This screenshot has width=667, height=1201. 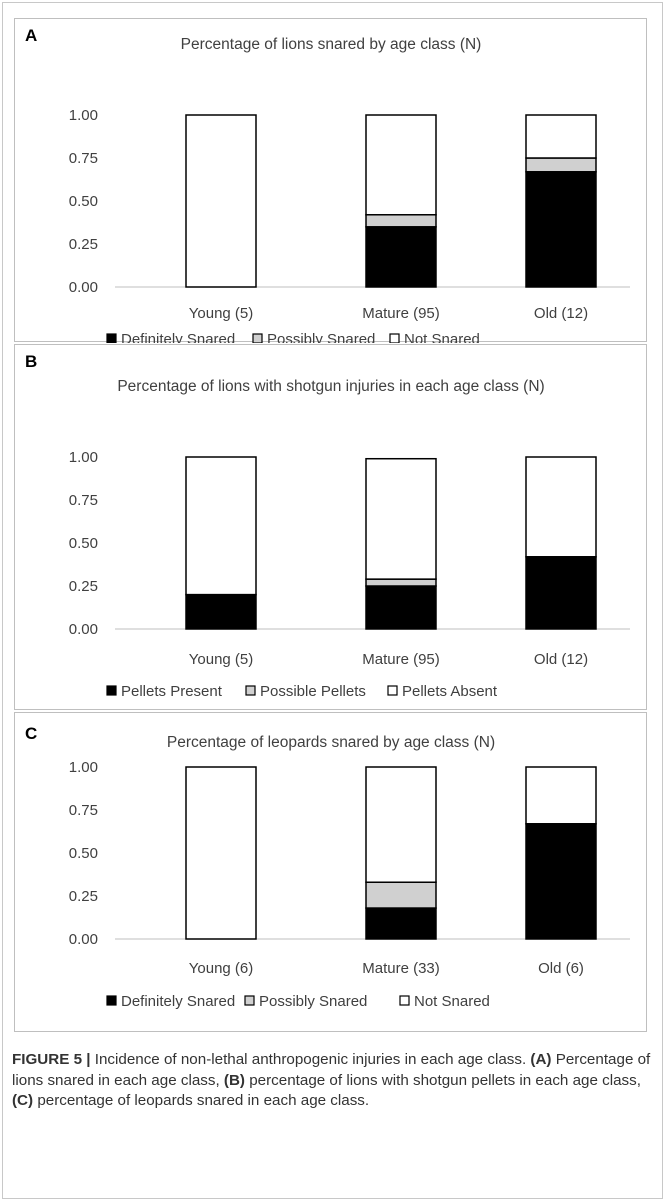 I want to click on panel-label-b: B, so click(x=31, y=361).